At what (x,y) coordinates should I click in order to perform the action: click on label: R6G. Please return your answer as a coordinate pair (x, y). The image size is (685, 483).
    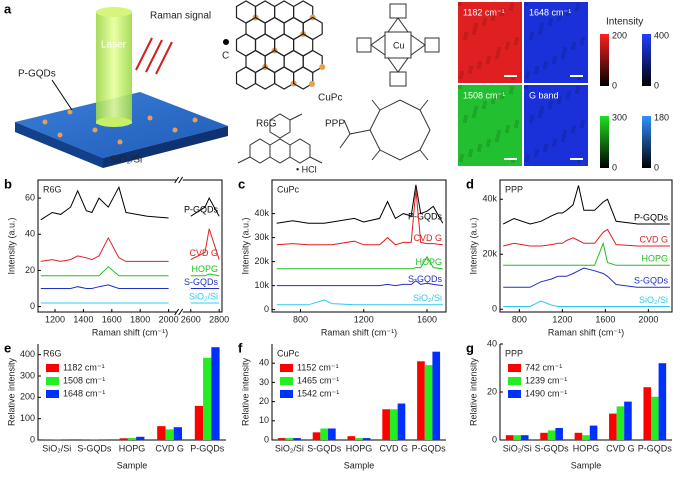
    Looking at the image, I should click on (266, 124).